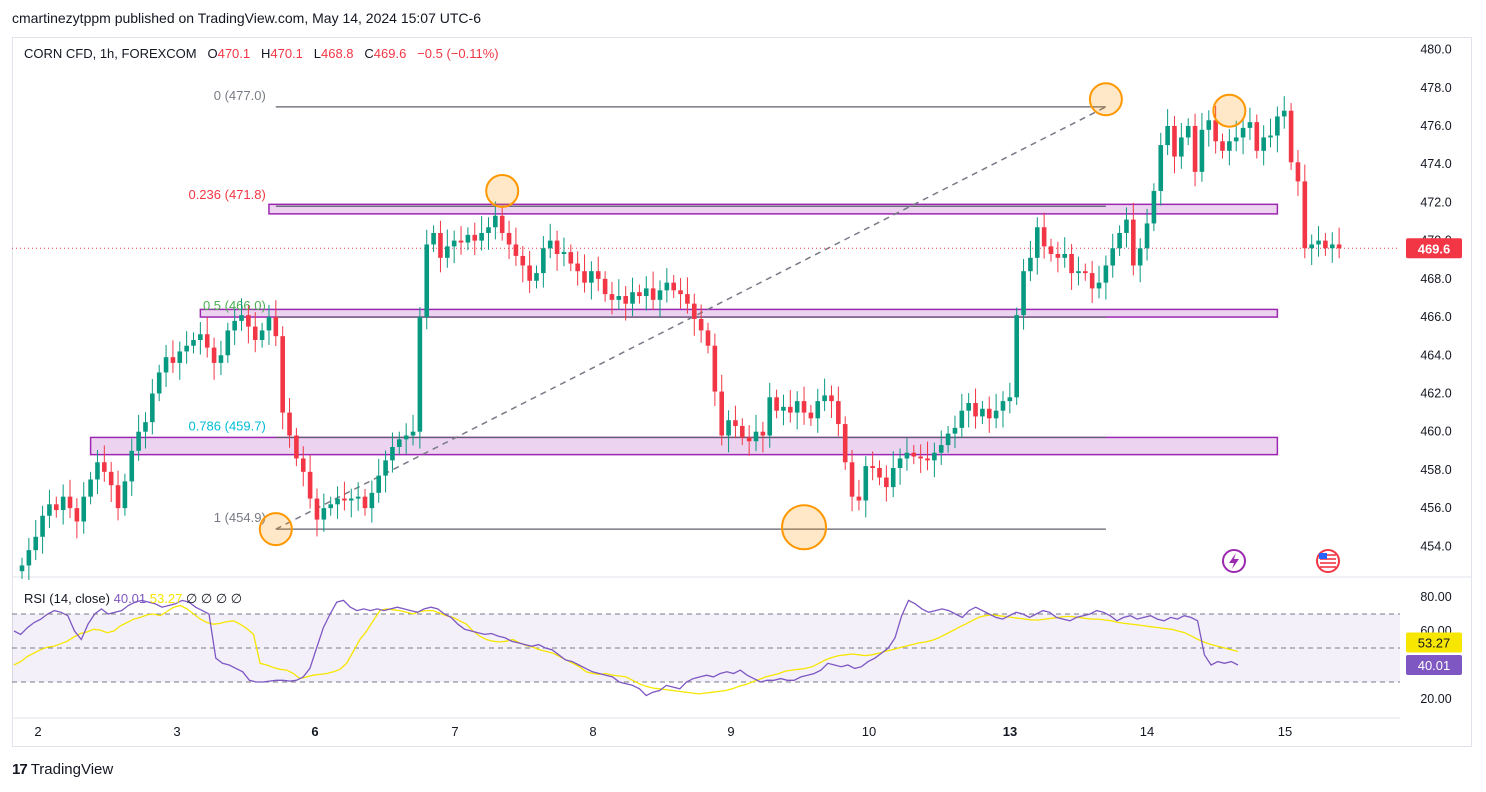 The height and width of the screenshot is (792, 1486). I want to click on fib-level-label: 0 (477.0), so click(240, 95).